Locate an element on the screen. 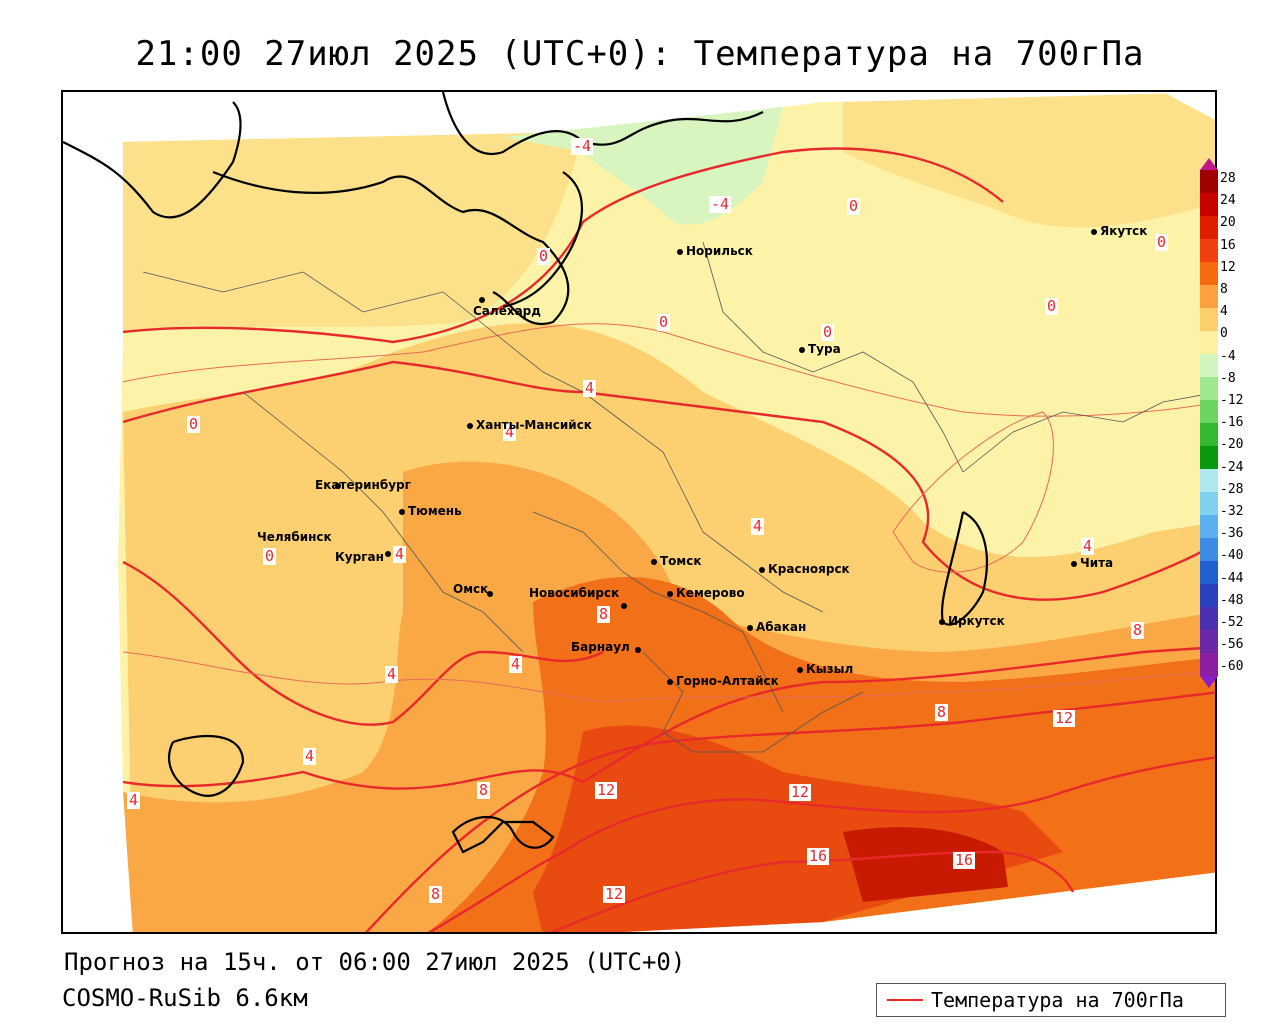 This screenshot has height=1024, width=1280. colorbar-arrow-top is located at coordinates (1209, 164).